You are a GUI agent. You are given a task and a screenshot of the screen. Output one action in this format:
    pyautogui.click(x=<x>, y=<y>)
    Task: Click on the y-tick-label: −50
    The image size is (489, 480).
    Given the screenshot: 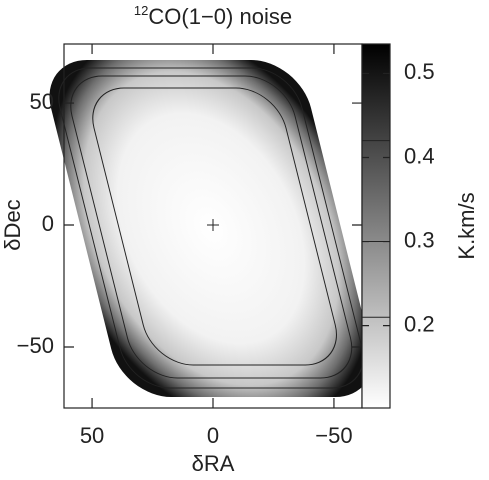 What is the action you would take?
    pyautogui.click(x=35, y=345)
    